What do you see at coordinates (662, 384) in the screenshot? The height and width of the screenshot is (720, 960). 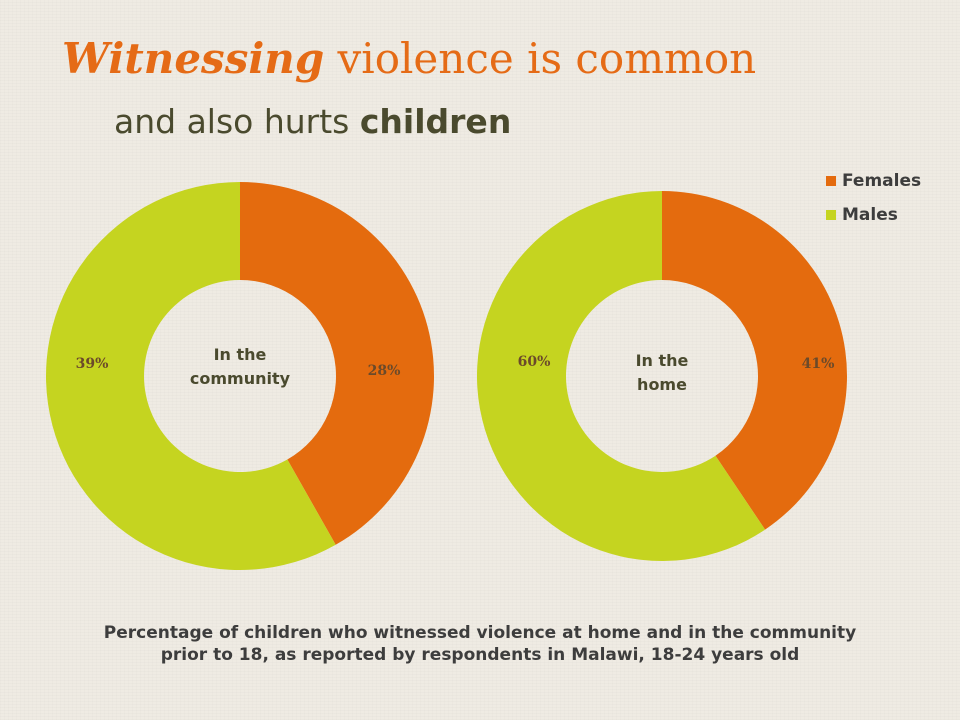 I see `donut-center-title: home` at bounding box center [662, 384].